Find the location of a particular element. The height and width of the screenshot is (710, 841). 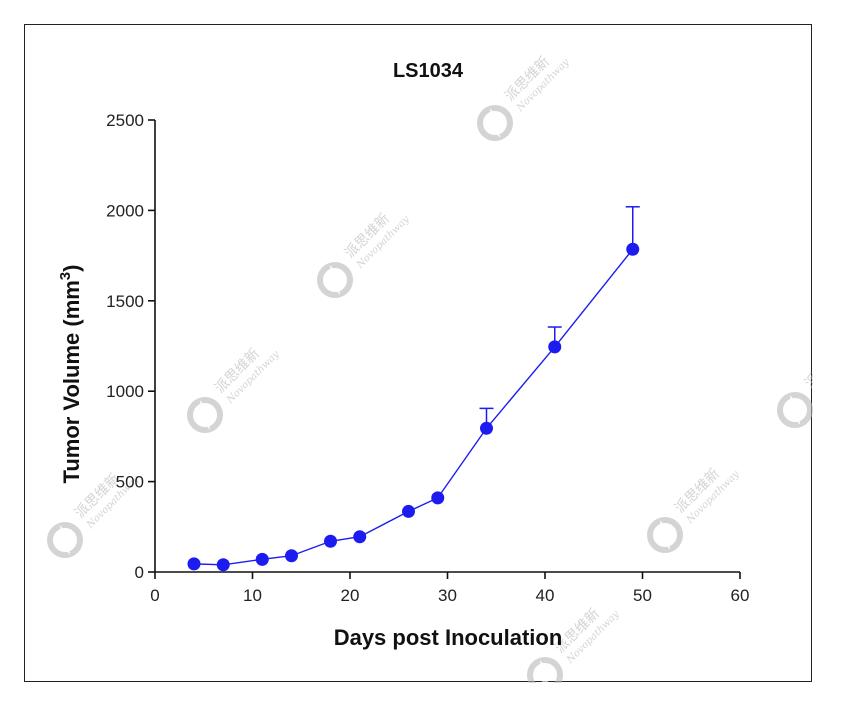

y-axis-label-main: Tumor Volume (mm is located at coordinates (71, 381).